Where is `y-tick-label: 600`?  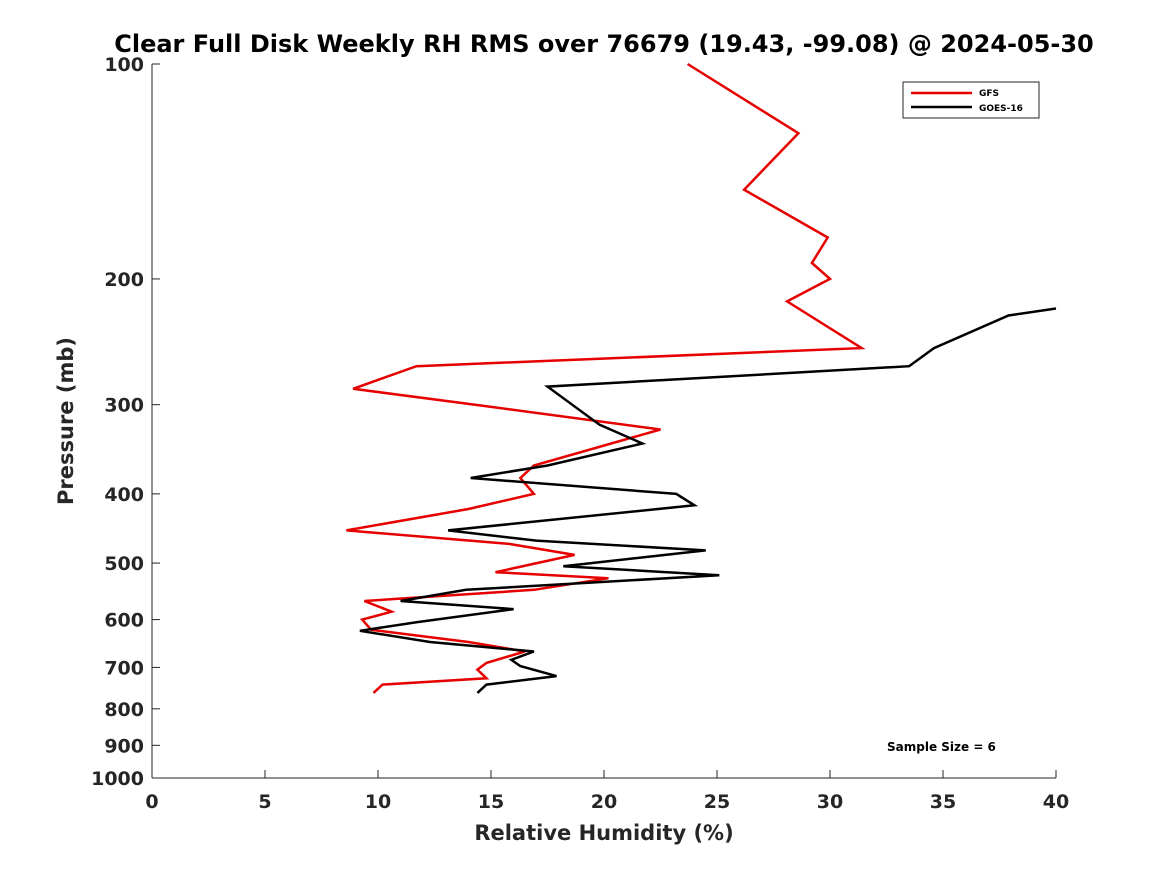
y-tick-label: 600 is located at coordinates (124, 621).